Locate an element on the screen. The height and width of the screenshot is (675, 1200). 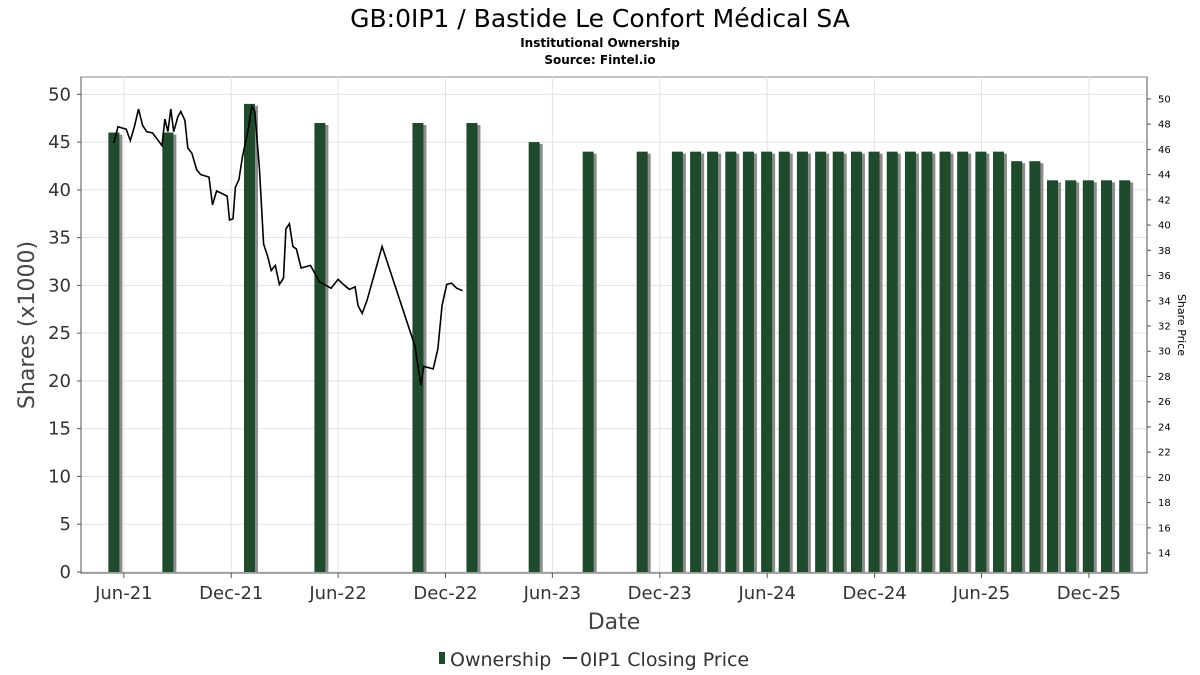
x-tick-label: Dec-22 is located at coordinates (445, 593).